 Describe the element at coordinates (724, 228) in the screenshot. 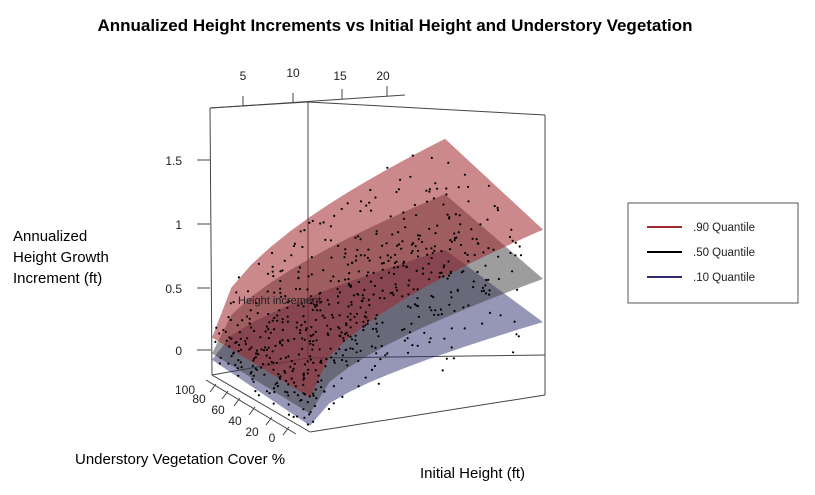

I see `legend-label: .90 Quantile` at that location.